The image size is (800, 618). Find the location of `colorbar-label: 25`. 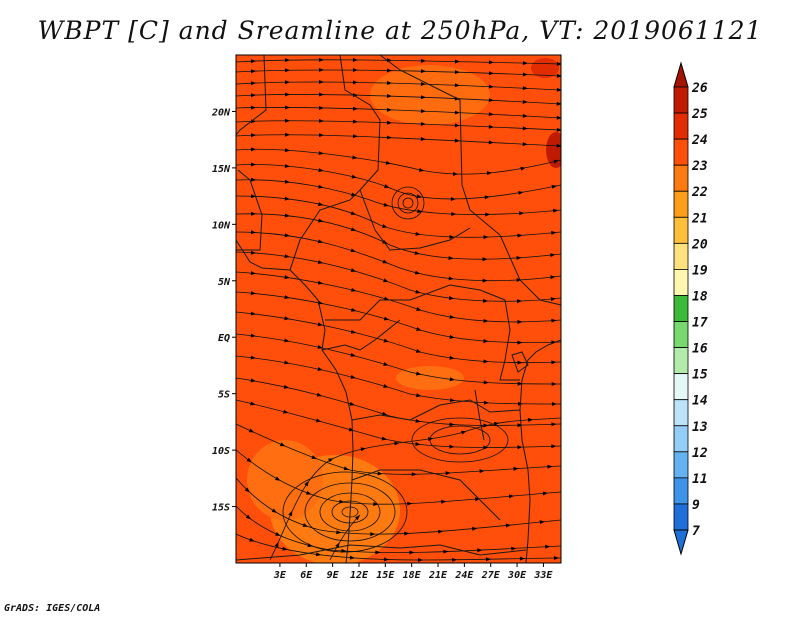

colorbar-label: 25 is located at coordinates (699, 114).